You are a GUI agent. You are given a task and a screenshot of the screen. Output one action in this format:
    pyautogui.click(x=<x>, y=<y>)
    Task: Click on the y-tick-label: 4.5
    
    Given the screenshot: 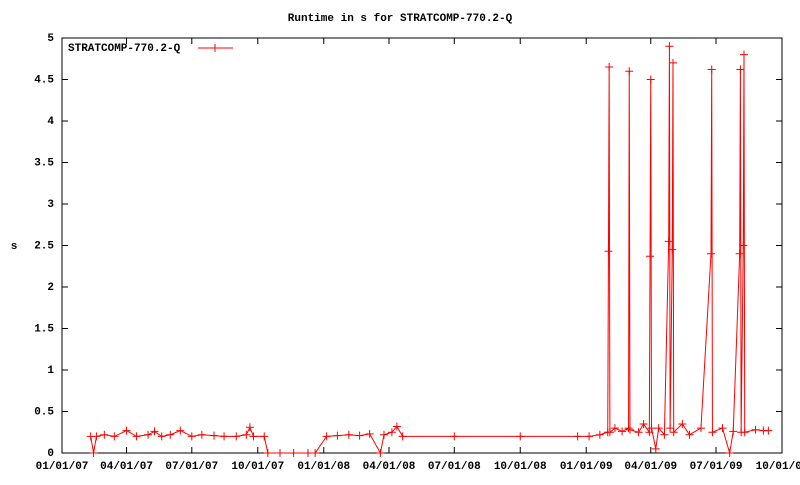 What is the action you would take?
    pyautogui.click(x=44, y=80)
    